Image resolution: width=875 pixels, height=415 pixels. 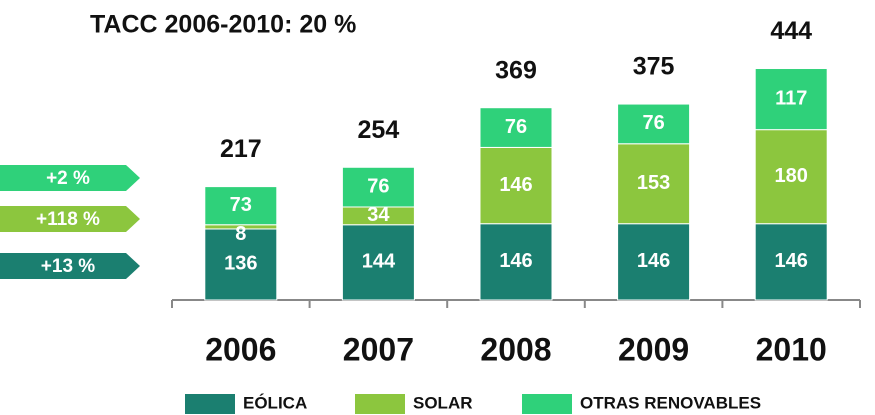 I want to click on x-tick-label: 2007, so click(x=378, y=349).